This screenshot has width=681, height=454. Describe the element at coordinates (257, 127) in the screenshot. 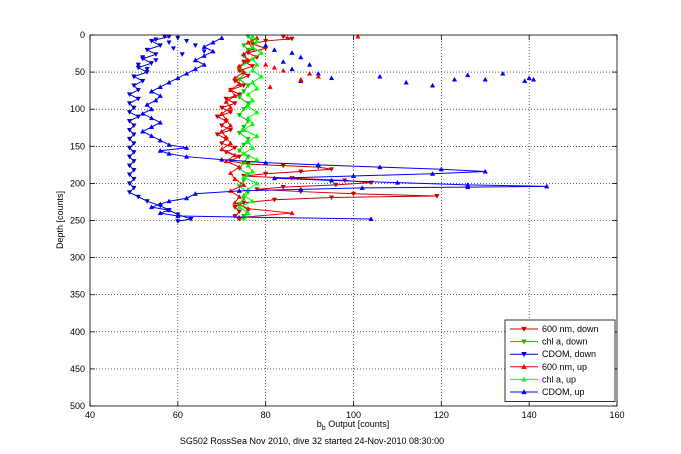

I see `series-600-nm-up` at that location.